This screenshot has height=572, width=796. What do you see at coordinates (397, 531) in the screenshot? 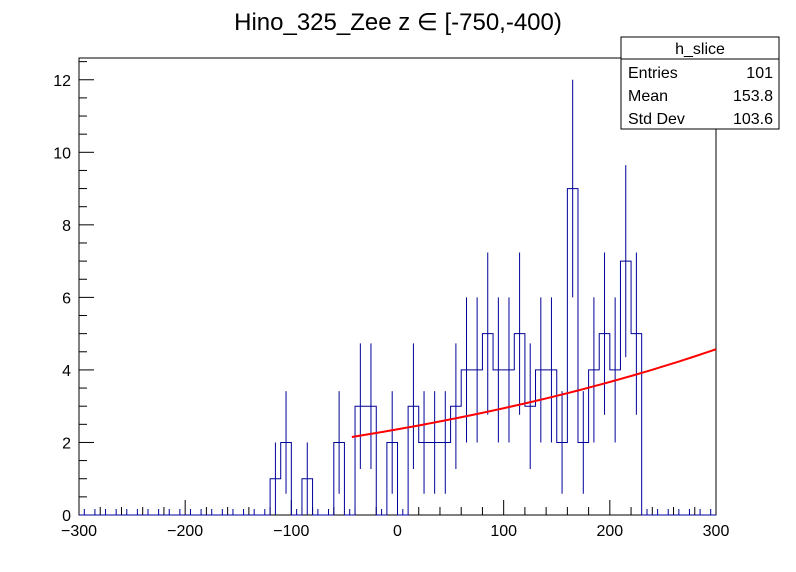
I see `x-tick-label: 0` at bounding box center [397, 531].